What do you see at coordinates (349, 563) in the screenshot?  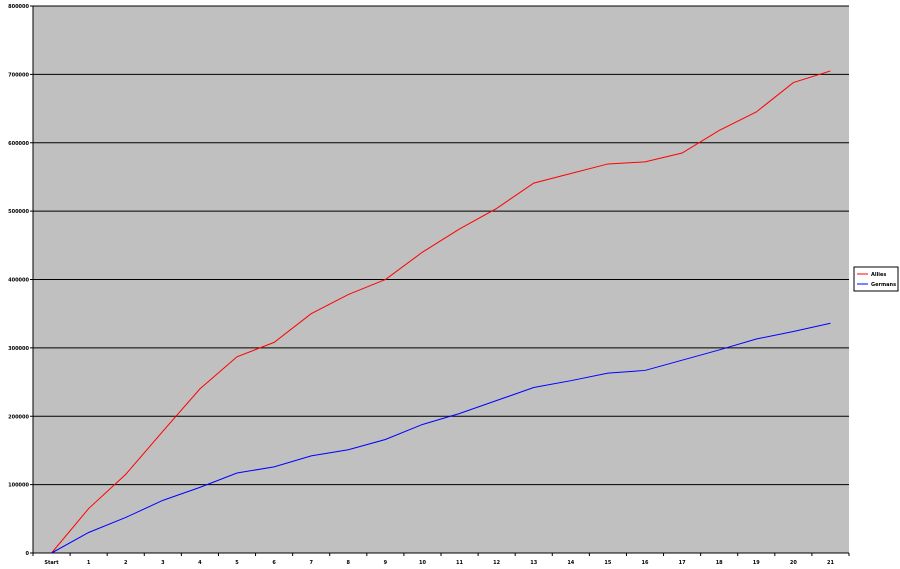 I see `x-tick-label: 8` at bounding box center [349, 563].